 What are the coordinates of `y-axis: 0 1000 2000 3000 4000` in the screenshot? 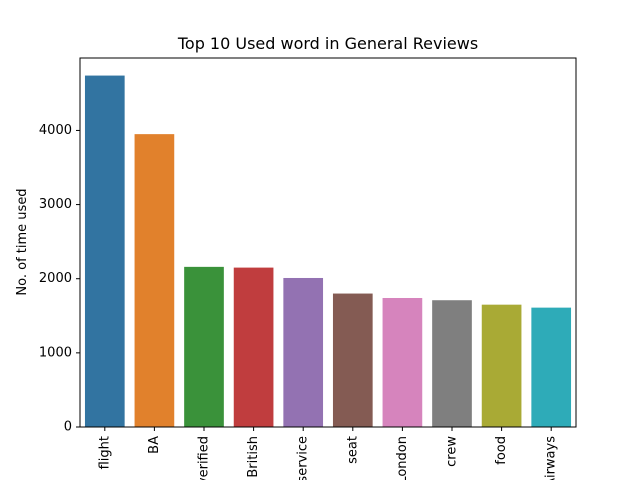 It's located at (59, 279).